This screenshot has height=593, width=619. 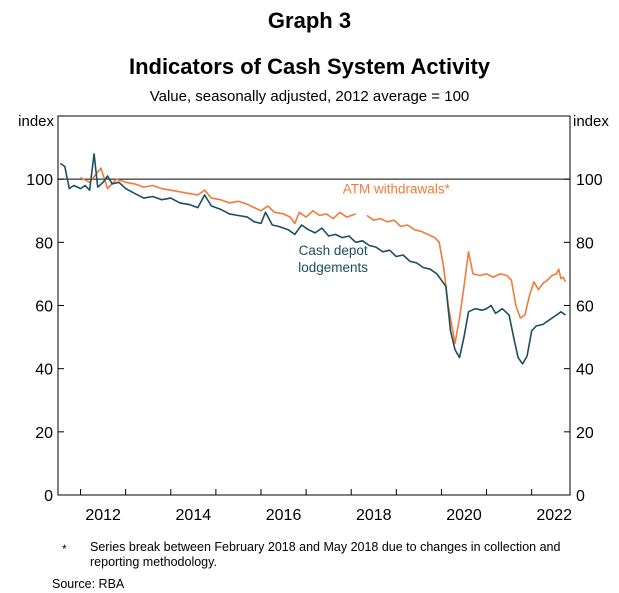 I want to click on x-tick-label: 2020, so click(x=464, y=515).